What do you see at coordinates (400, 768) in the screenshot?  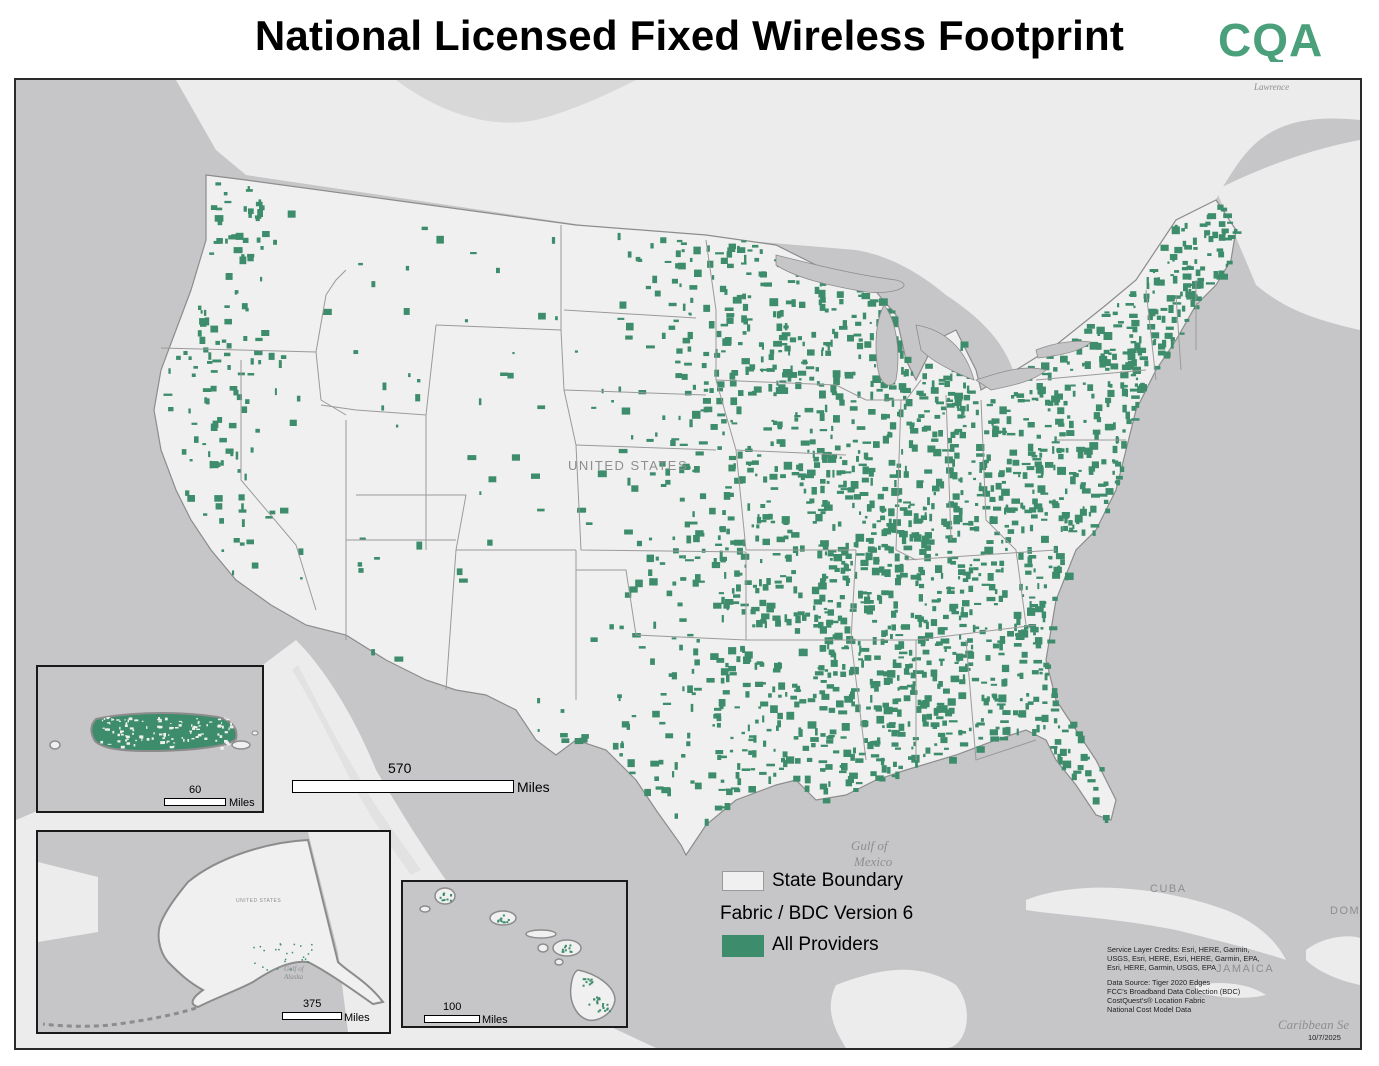 I see `main-scale-value: 570` at bounding box center [400, 768].